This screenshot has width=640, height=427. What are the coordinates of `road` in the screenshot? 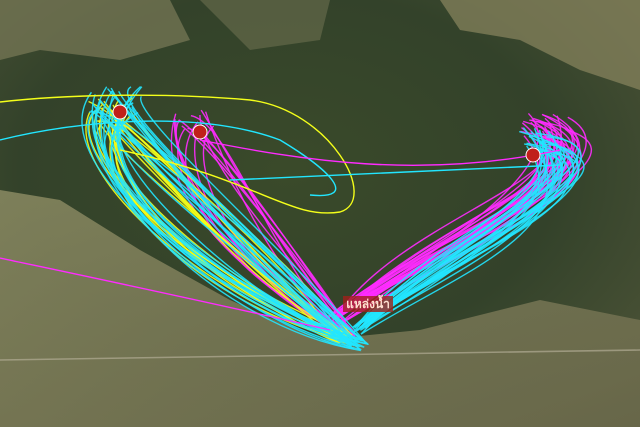 It's located at (320, 355).